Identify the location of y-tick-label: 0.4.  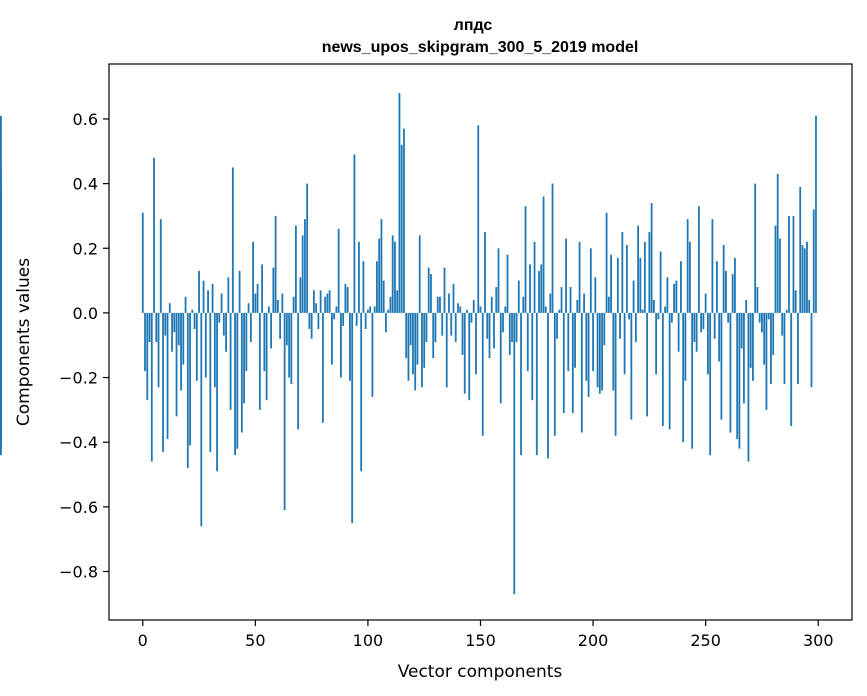
(85, 184).